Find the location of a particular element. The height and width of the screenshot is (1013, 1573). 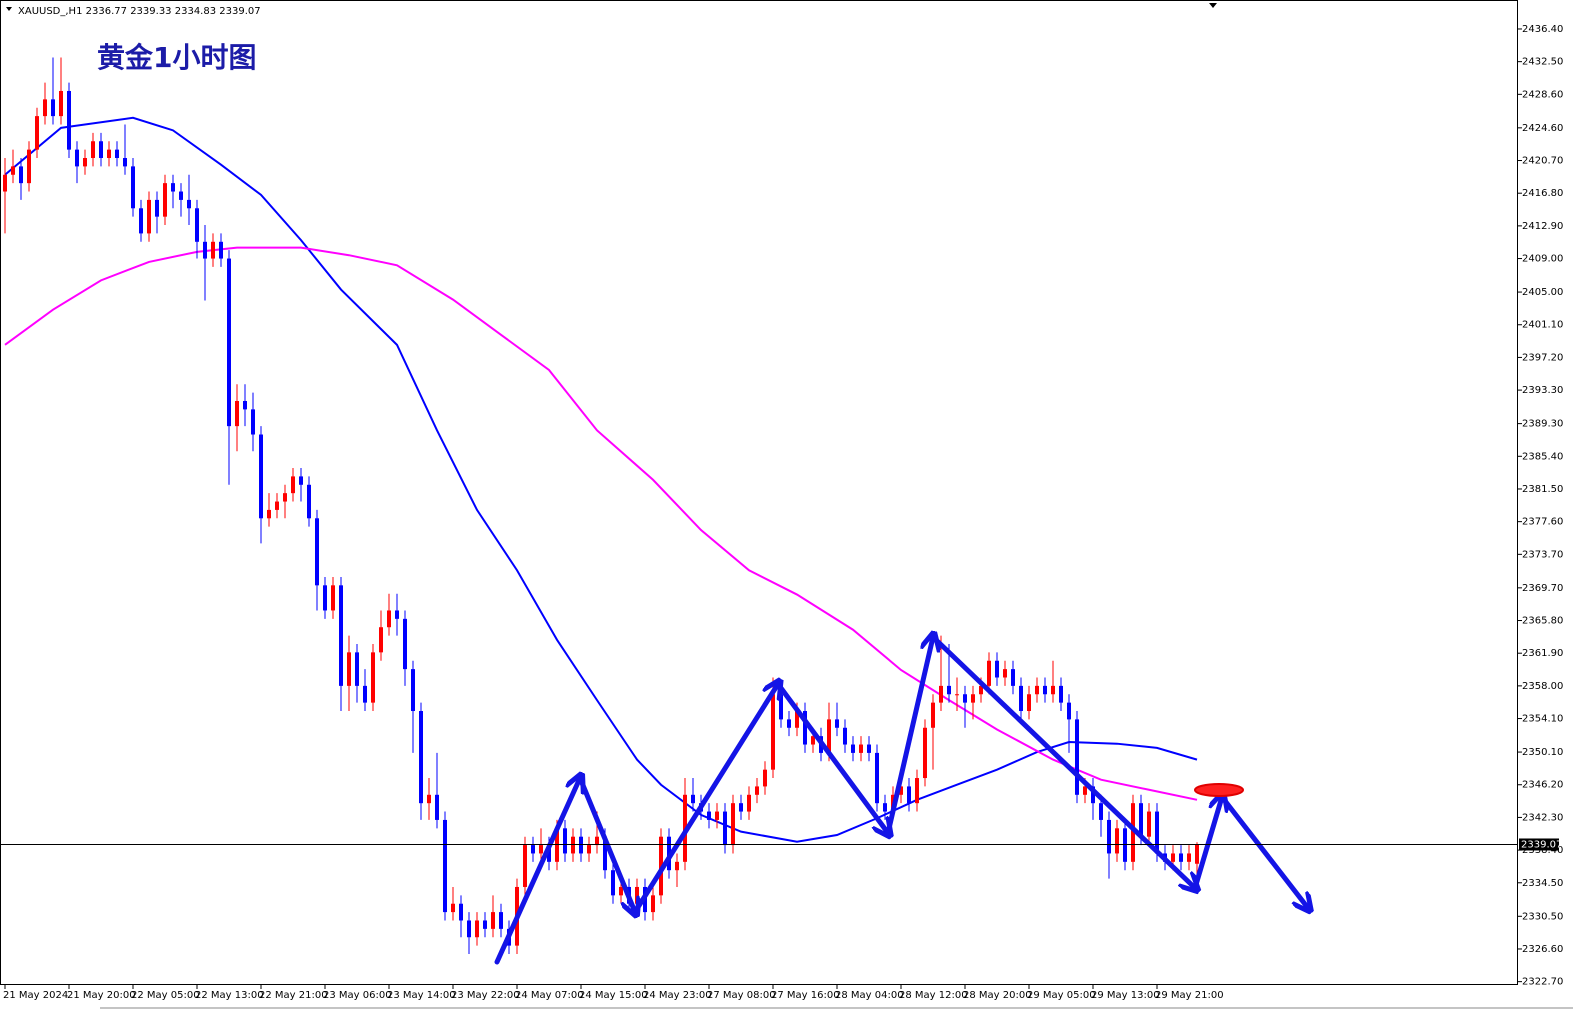

x-tick-label: 28 May 20:00 is located at coordinates (997, 995).